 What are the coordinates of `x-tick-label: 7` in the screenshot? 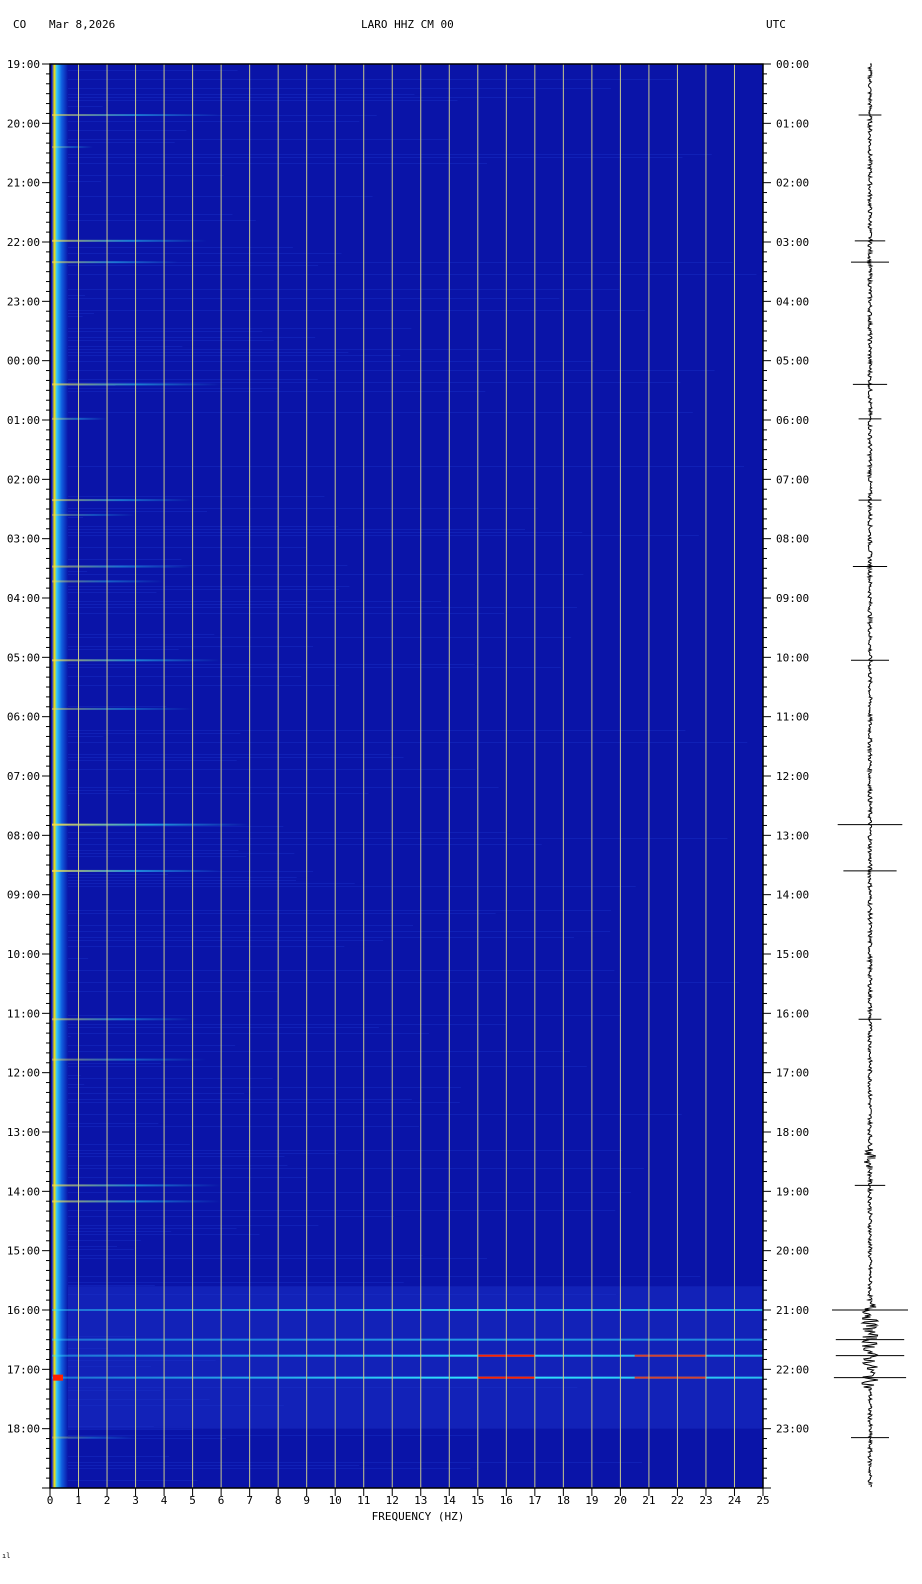 It's located at (249, 1500).